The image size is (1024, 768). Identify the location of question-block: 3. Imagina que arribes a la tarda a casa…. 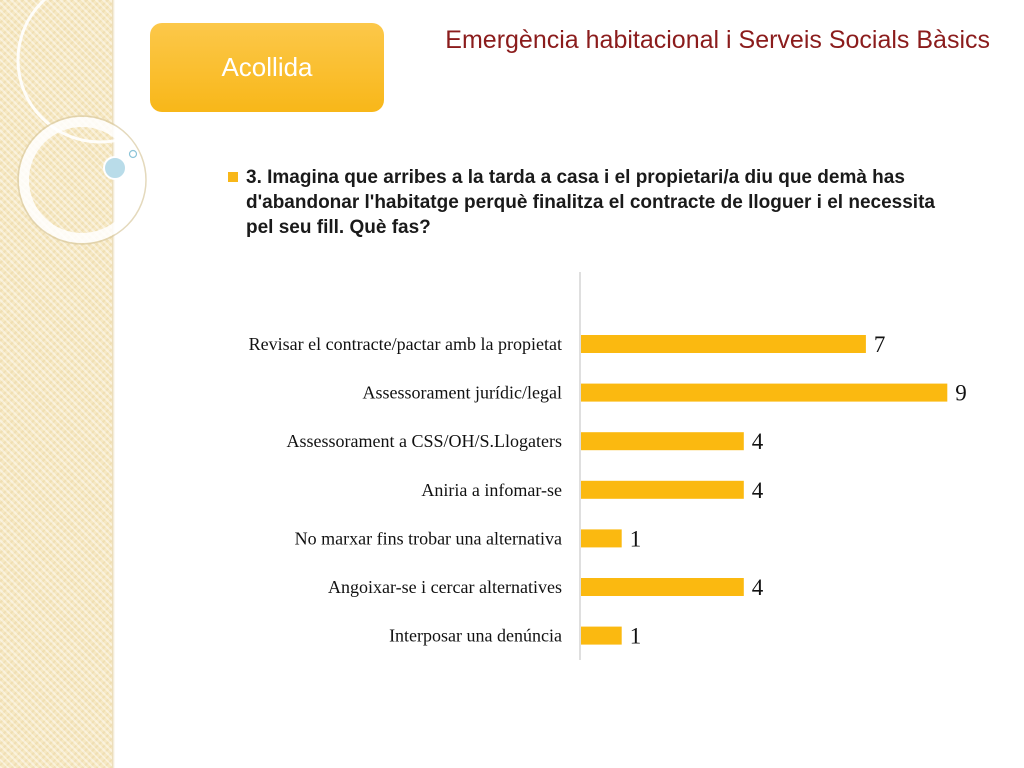
(591, 202).